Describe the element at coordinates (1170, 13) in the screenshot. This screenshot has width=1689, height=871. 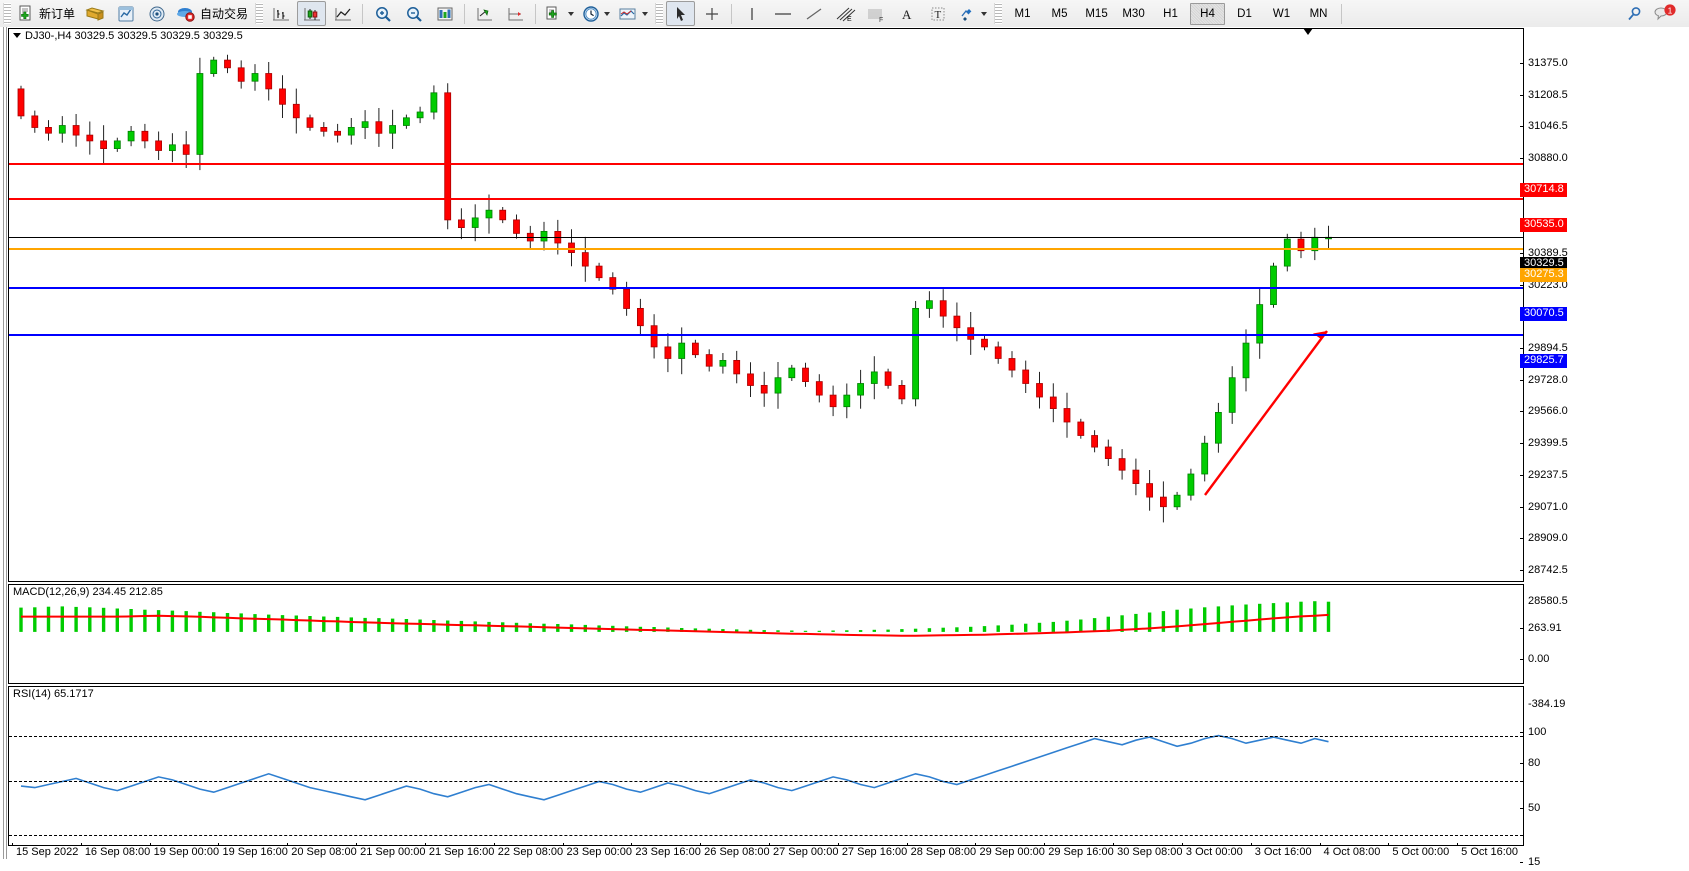
I see `timeframe-h1: H1` at that location.